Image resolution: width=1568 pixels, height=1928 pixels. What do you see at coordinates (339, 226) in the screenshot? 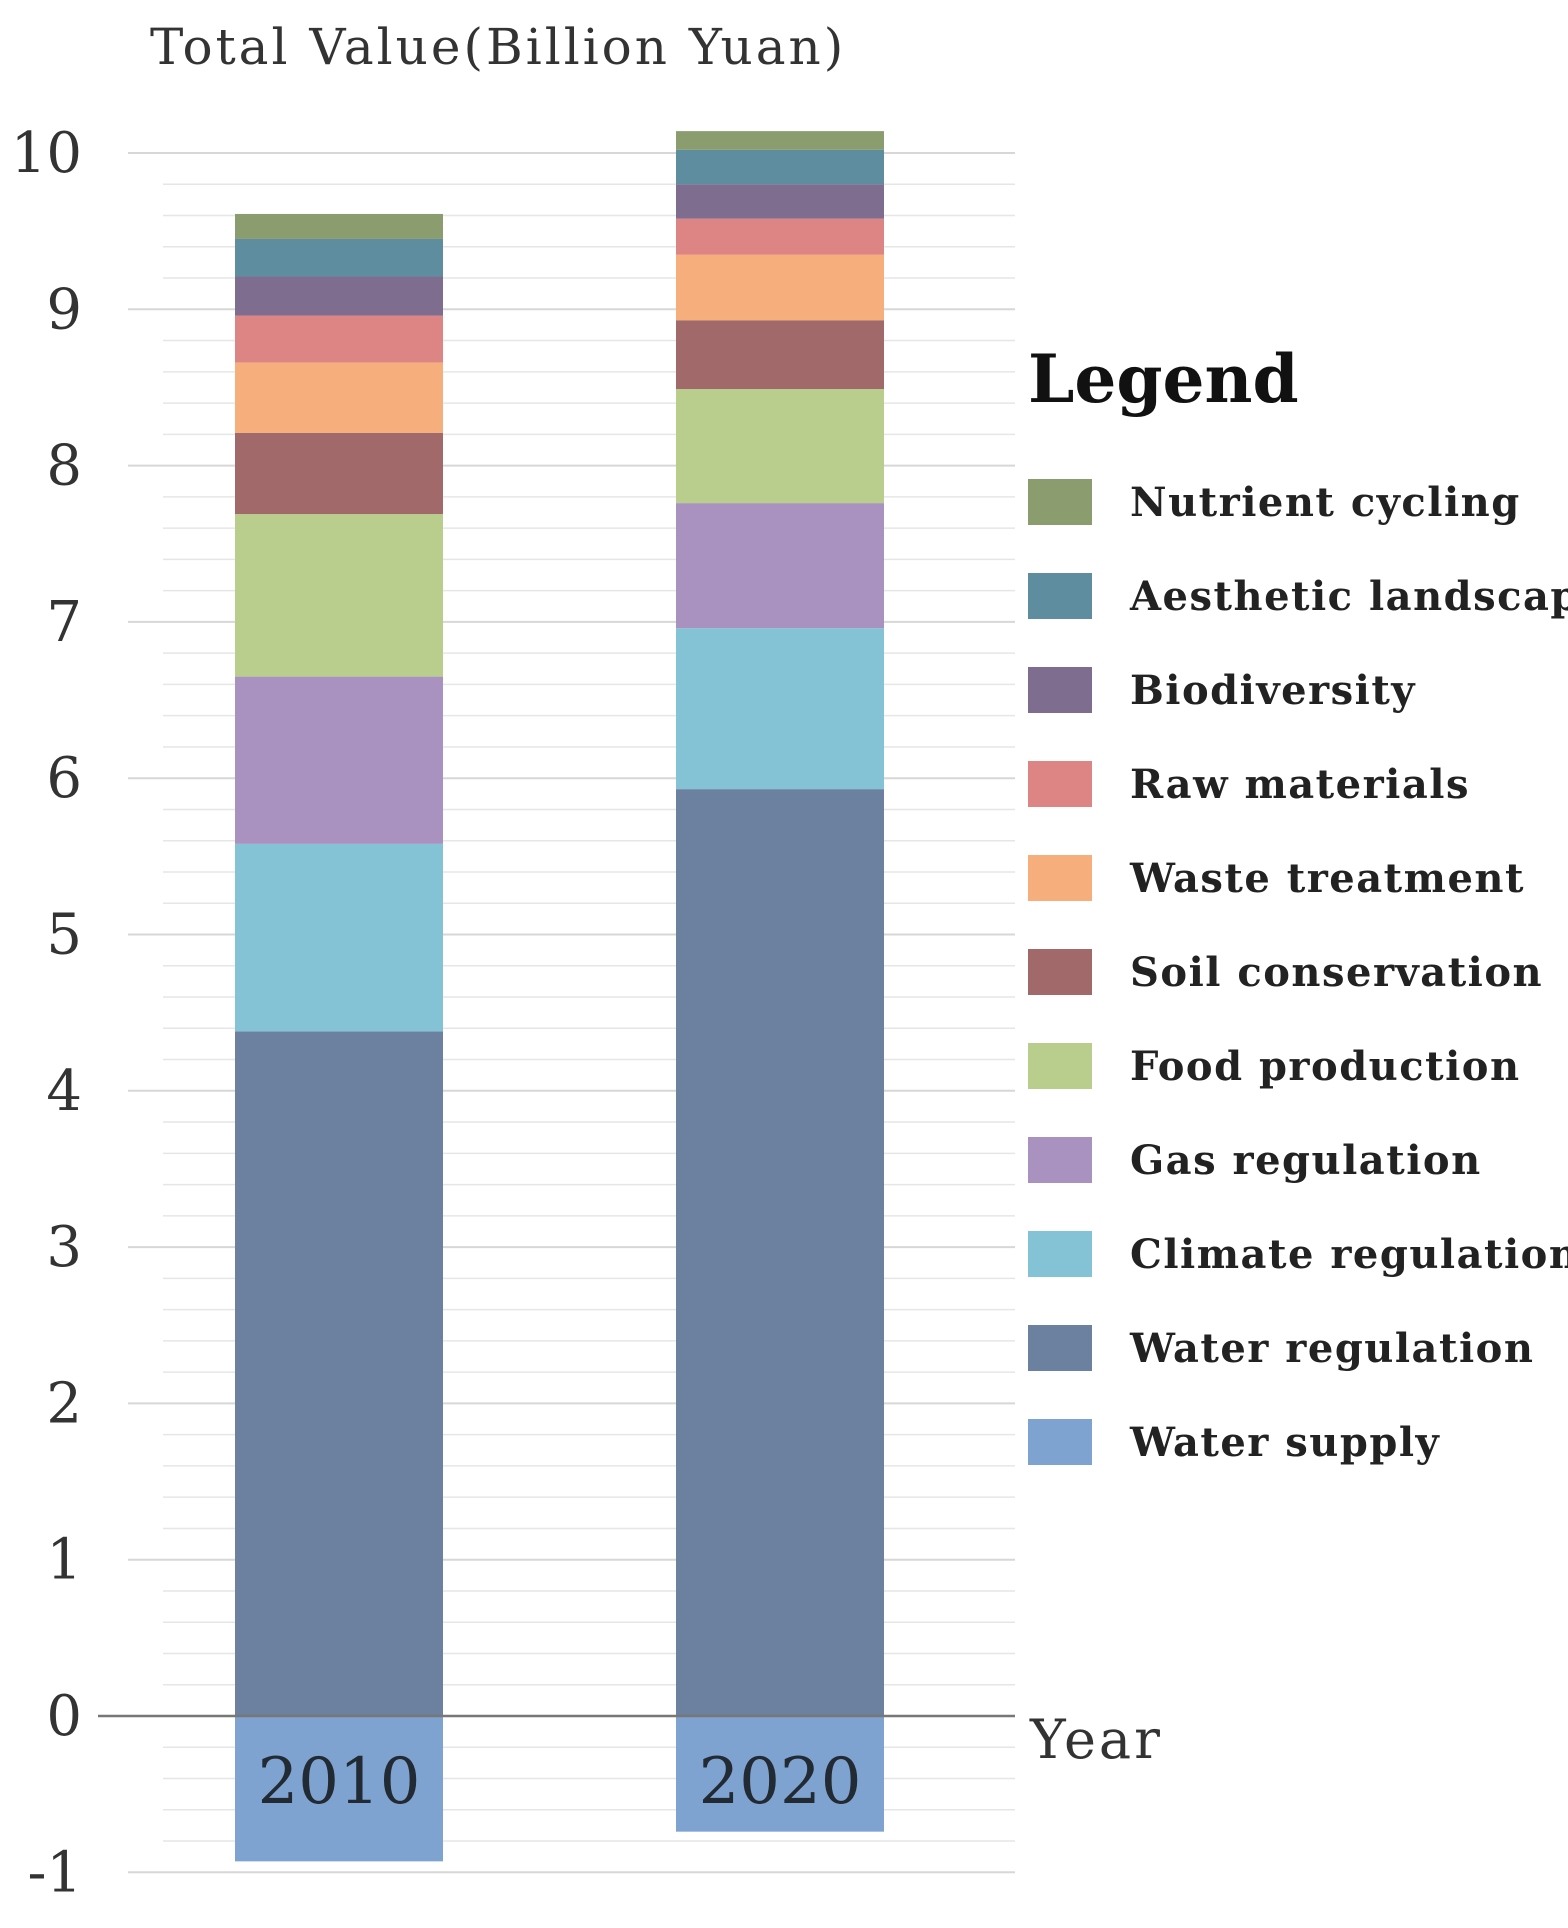
I see `bar-segment-nutrient-cycling-2010` at bounding box center [339, 226].